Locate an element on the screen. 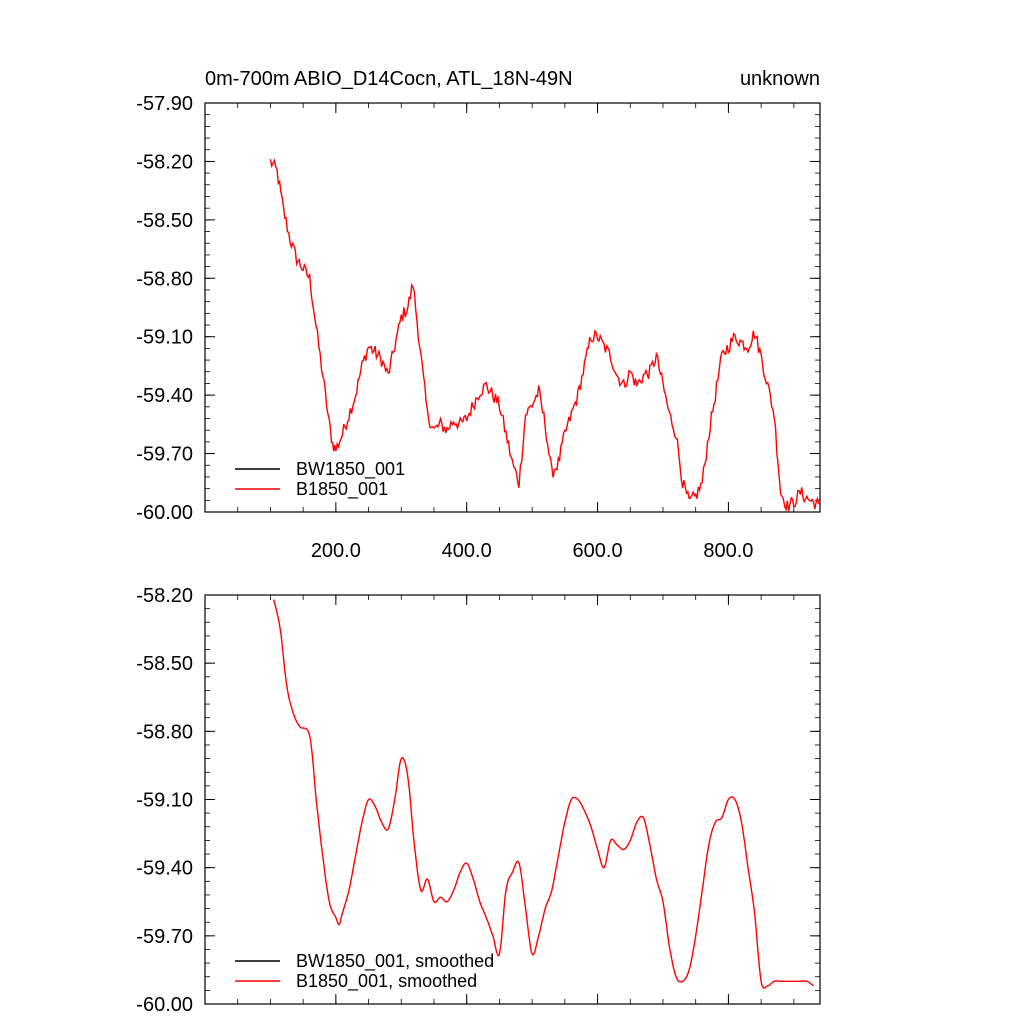 The width and height of the screenshot is (1024, 1024). legend-label: BW1850_001 is located at coordinates (350, 469).